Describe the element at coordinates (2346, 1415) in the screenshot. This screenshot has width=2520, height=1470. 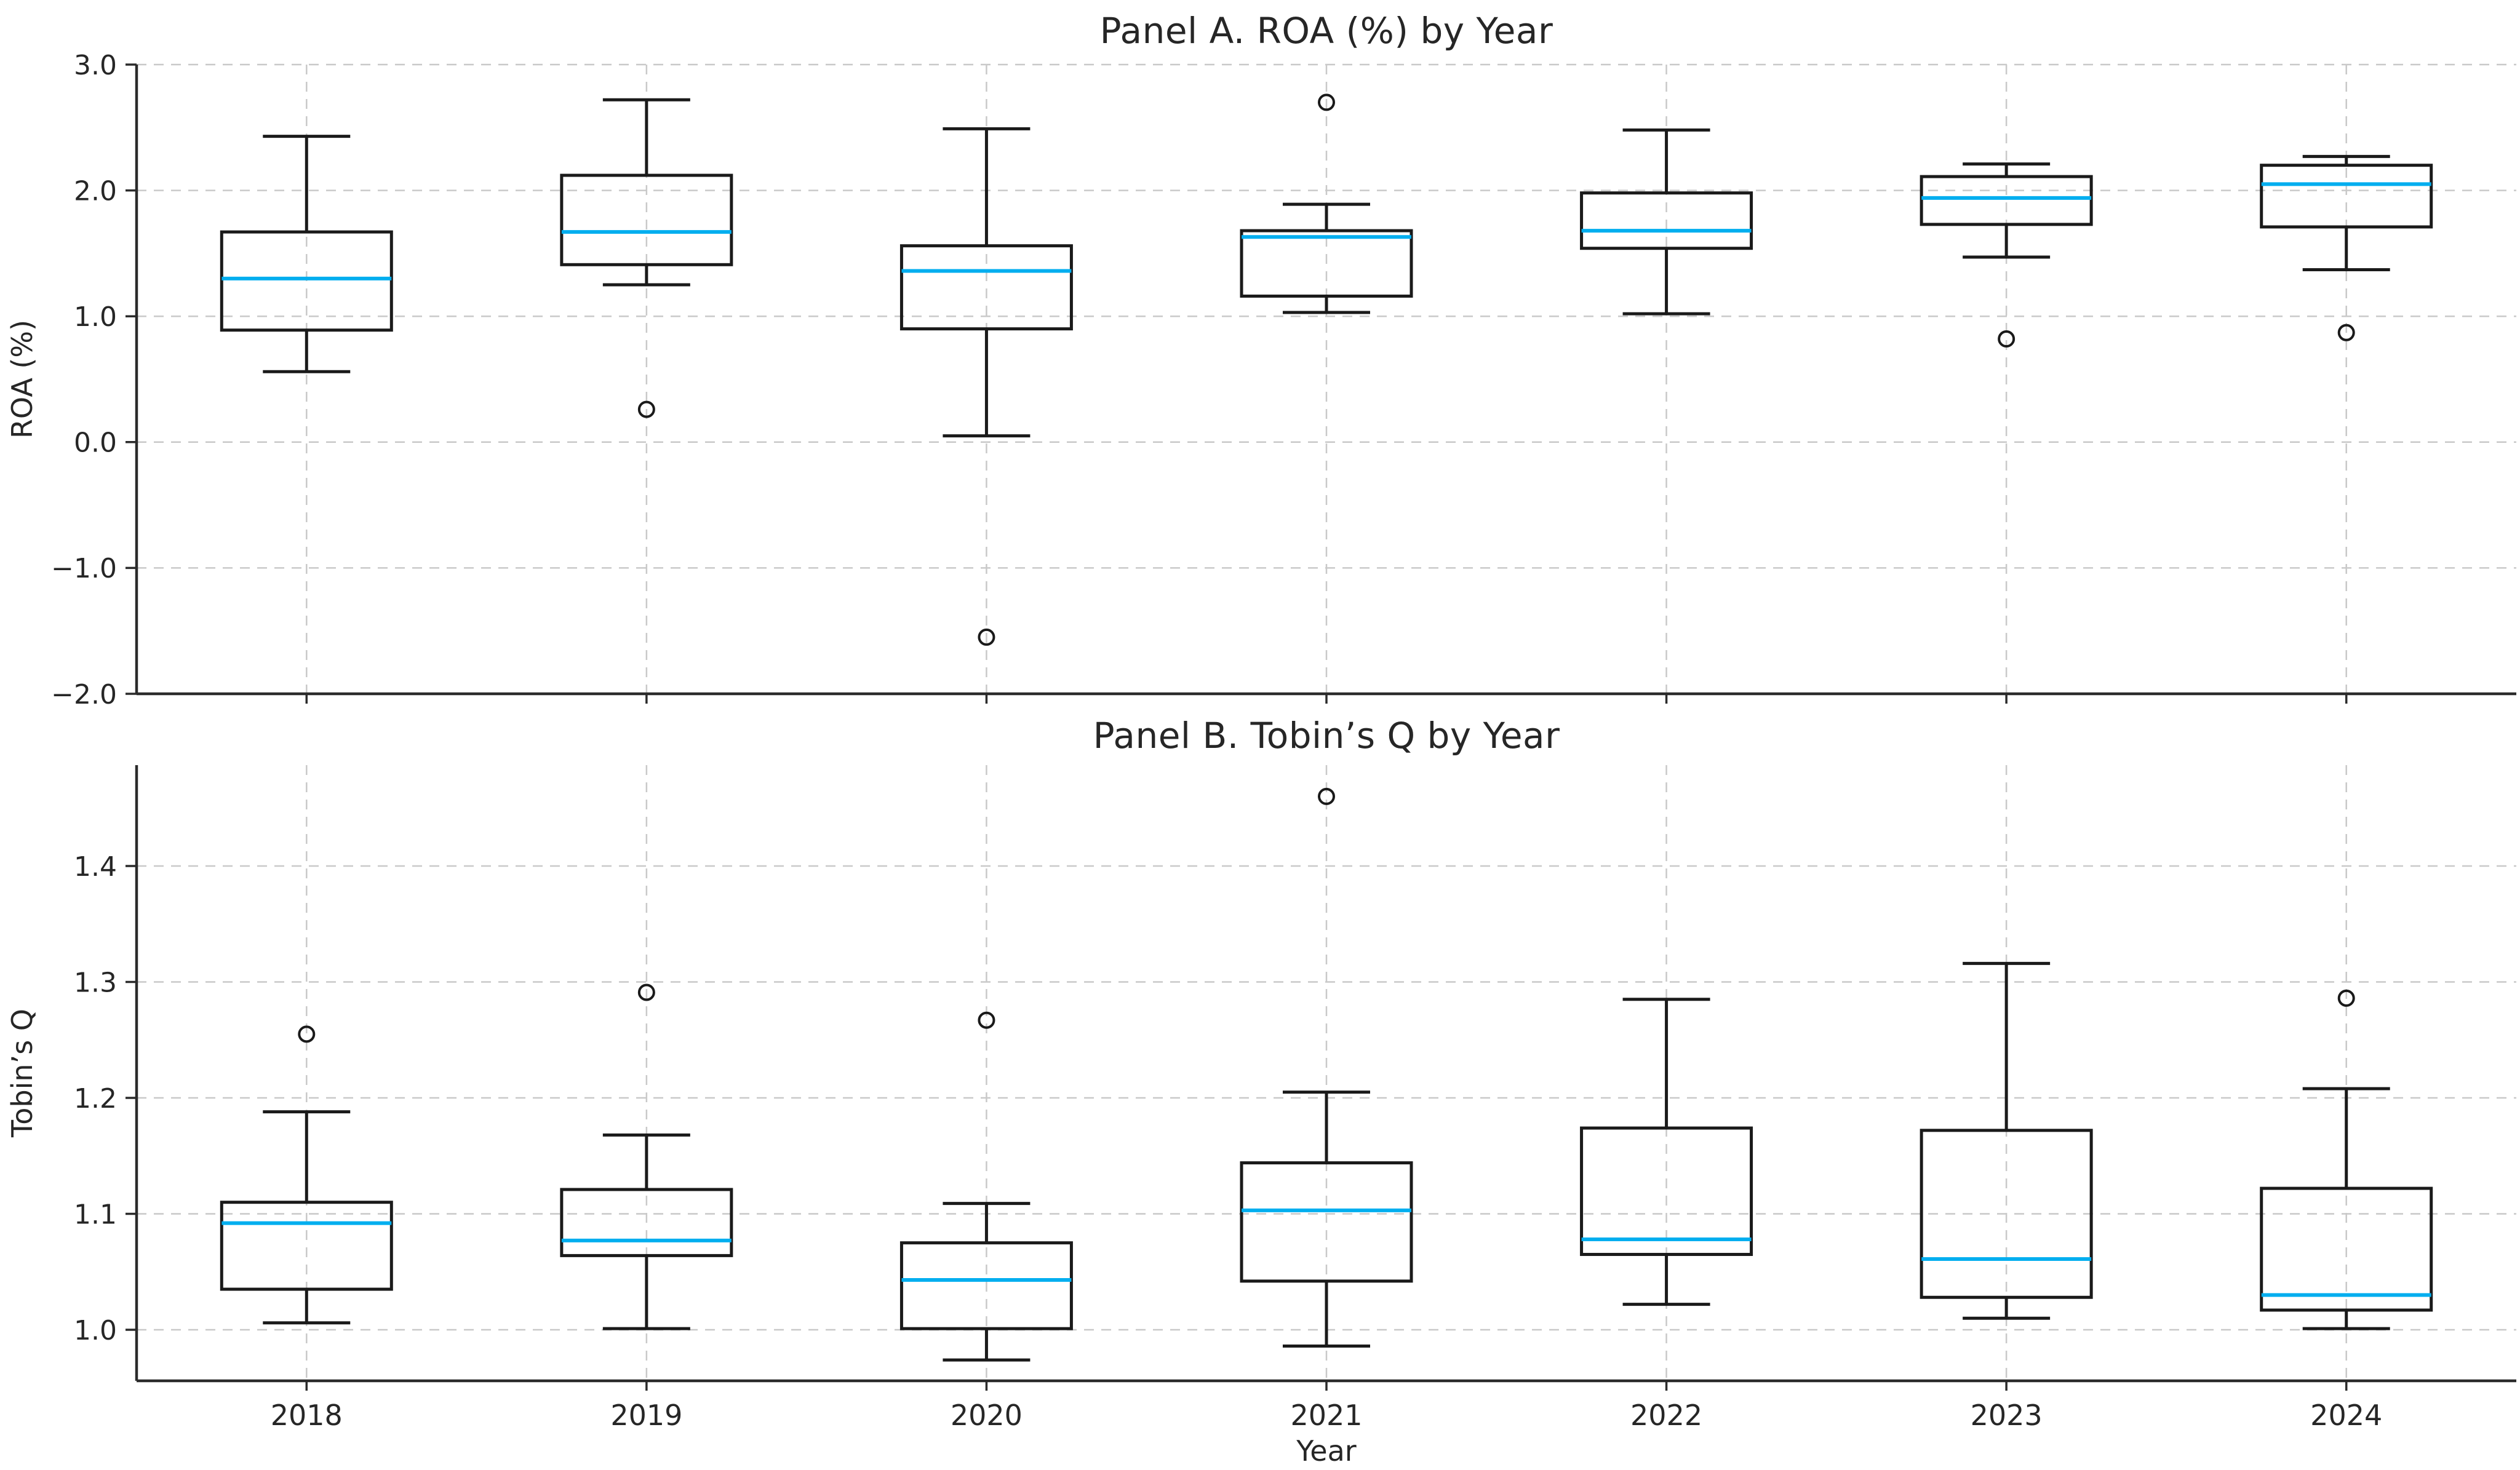
I see `x-tick-label: 2024` at that location.